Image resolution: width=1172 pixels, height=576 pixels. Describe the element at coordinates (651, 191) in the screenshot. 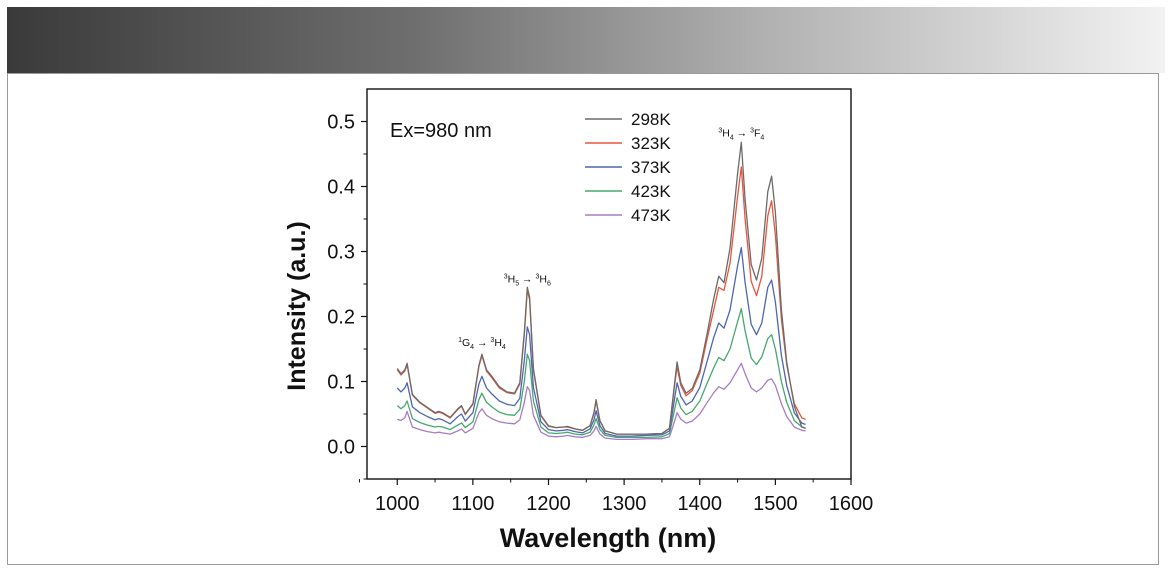

I see `legend-label-423K: 423K` at that location.